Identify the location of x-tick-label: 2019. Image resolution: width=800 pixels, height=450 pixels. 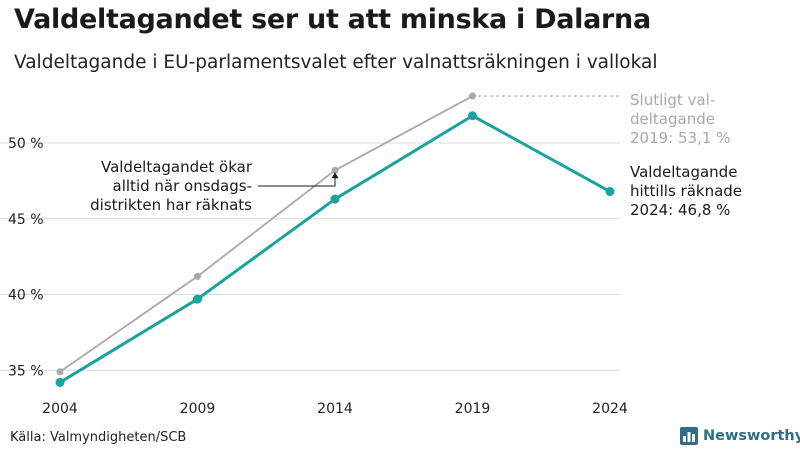
(473, 409).